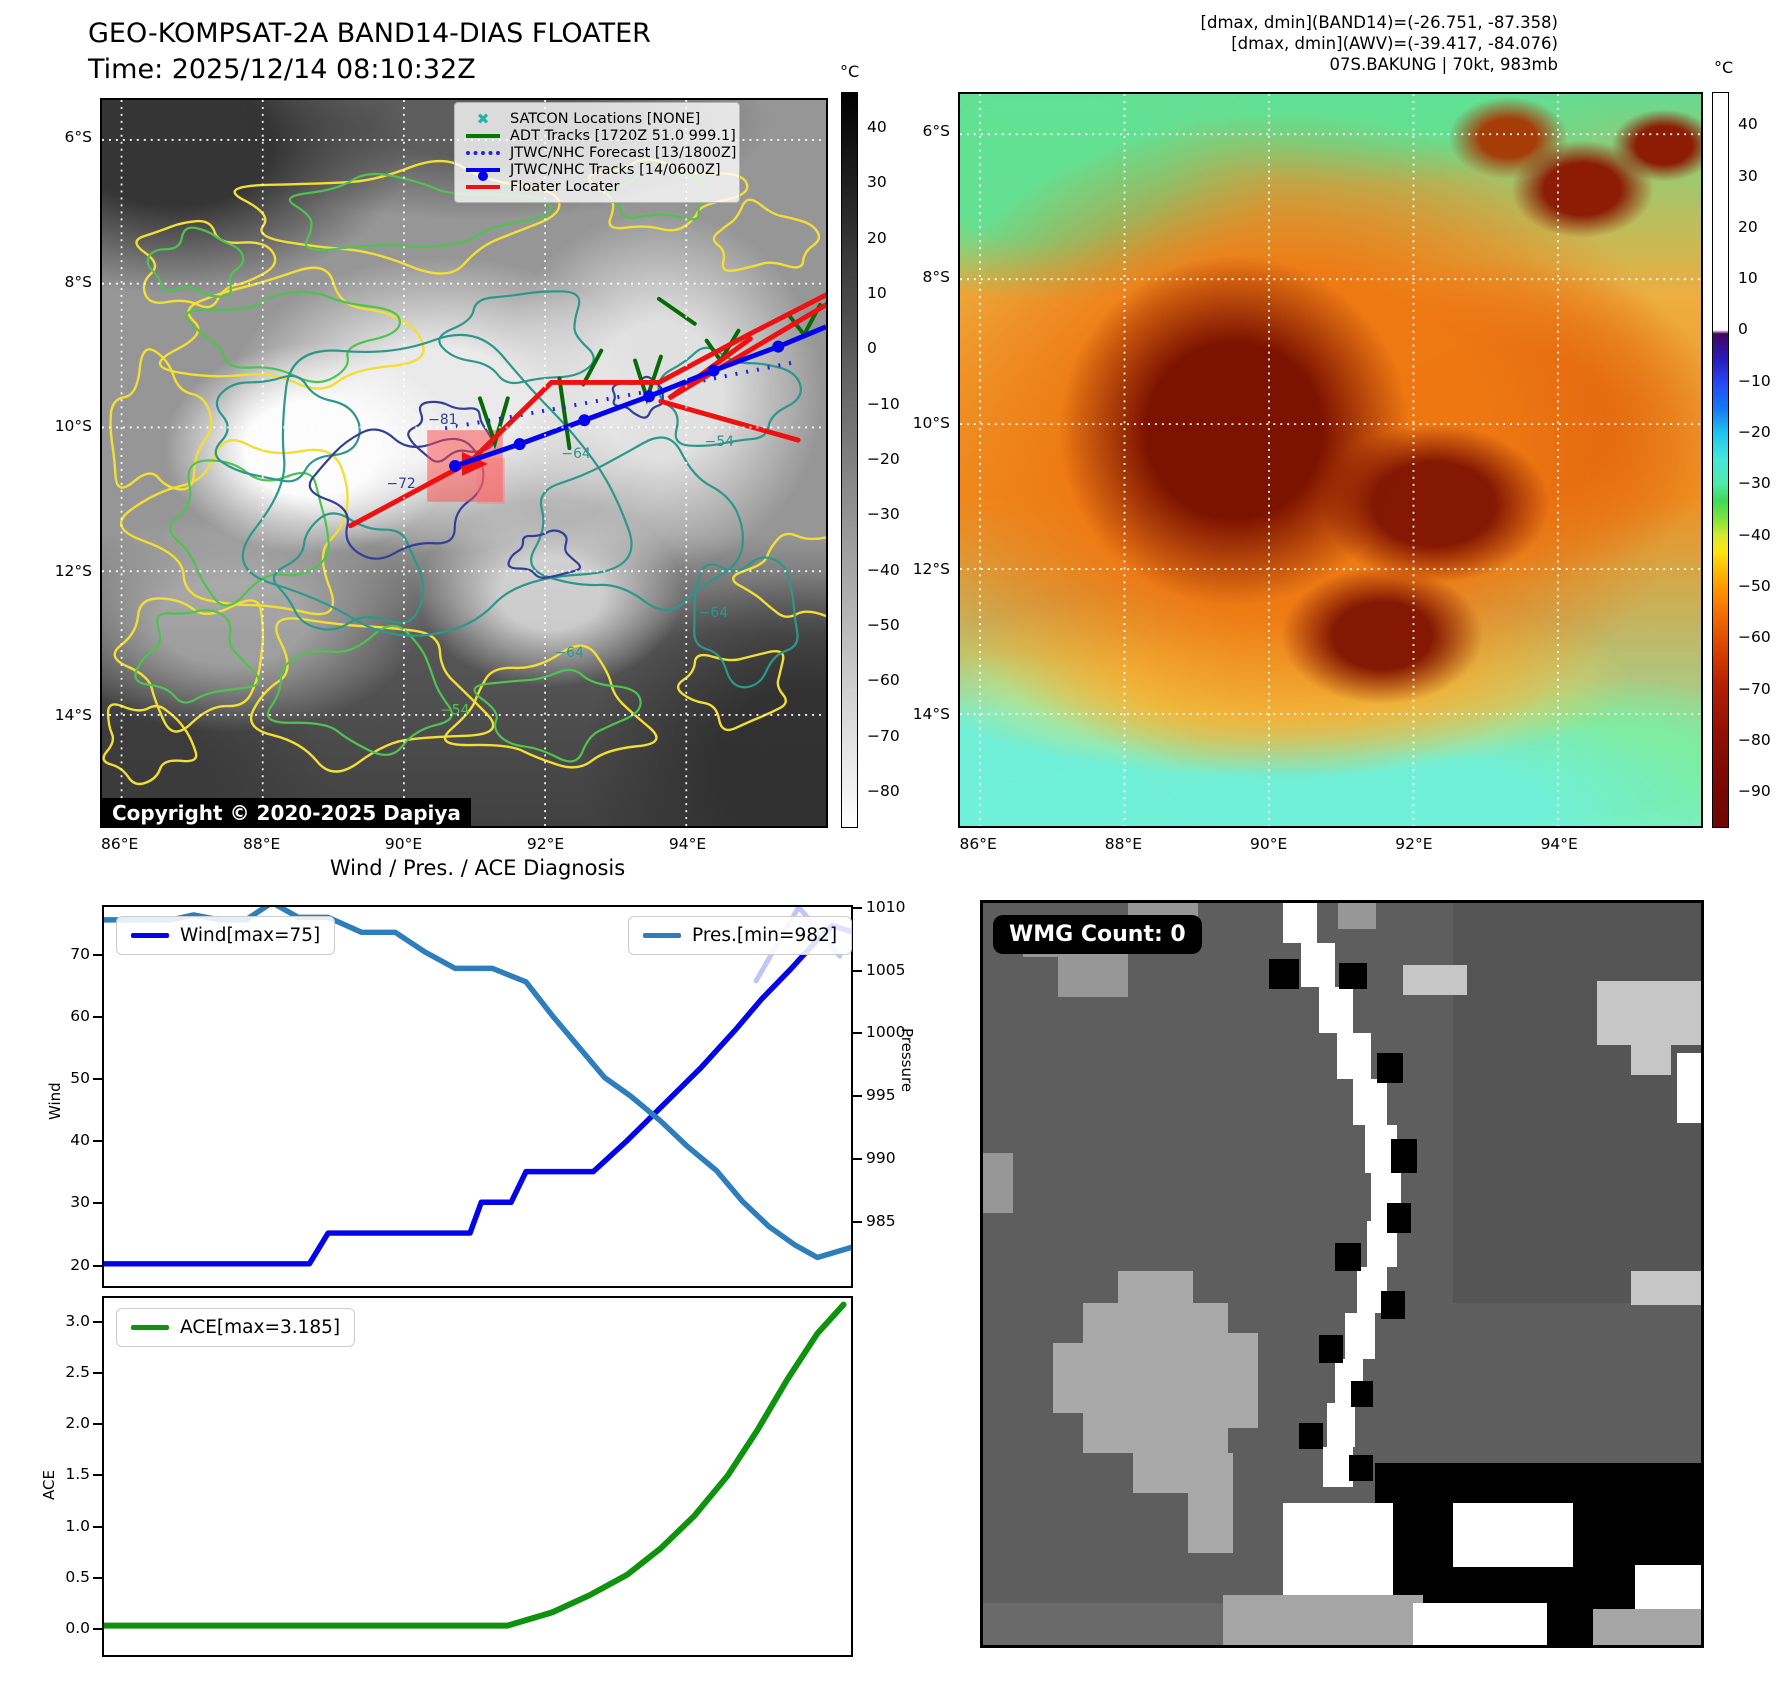 This screenshot has height=1690, width=1792. Describe the element at coordinates (883, 514) in the screenshot. I see `colorbar-tick-label: −30` at that location.